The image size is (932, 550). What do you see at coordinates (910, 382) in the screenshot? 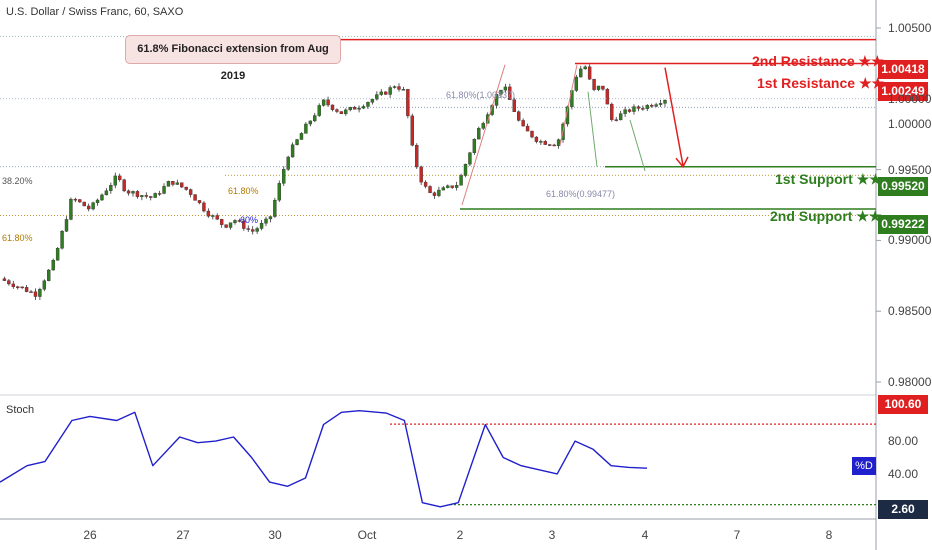
I see `y-tick-label: 0.98000` at bounding box center [910, 382].